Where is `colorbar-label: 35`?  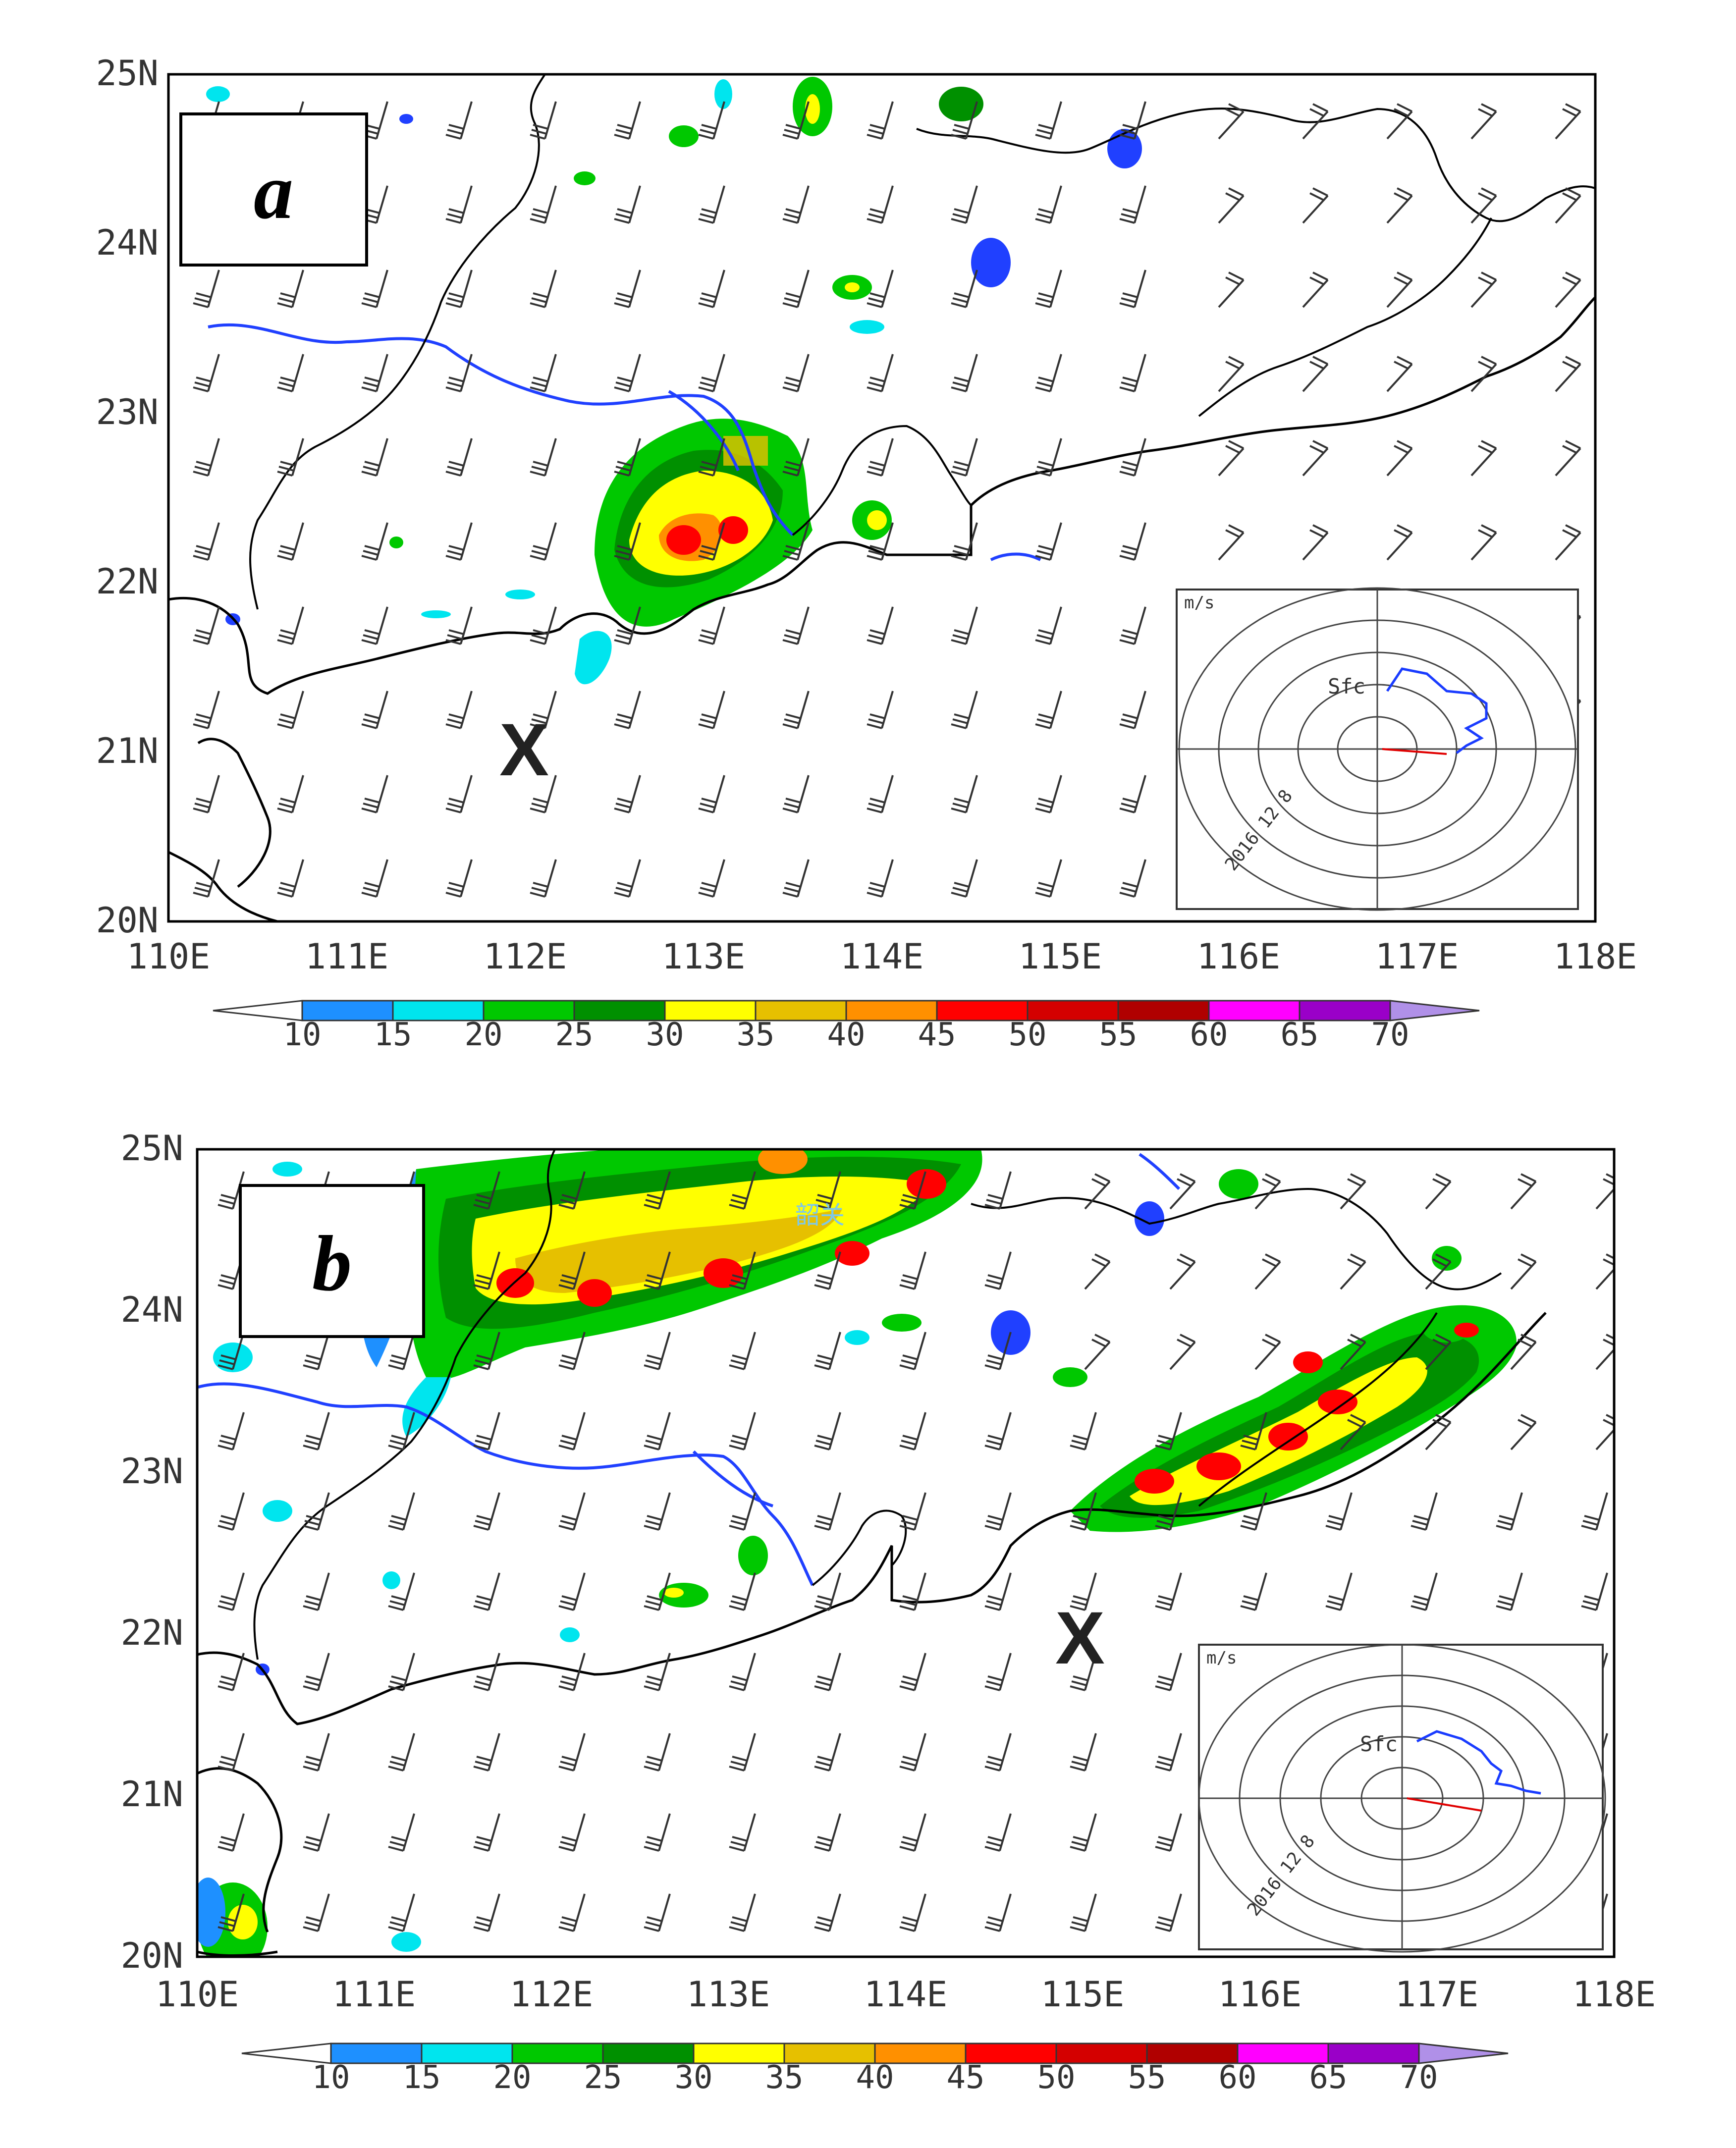
colorbar-label: 35 is located at coordinates (755, 1035).